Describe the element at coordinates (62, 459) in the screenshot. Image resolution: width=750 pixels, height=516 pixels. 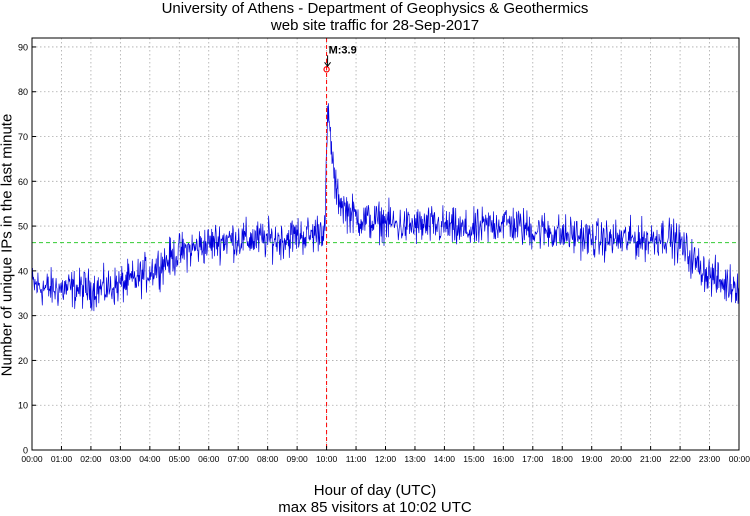
I see `x-tick-label: 01:00` at that location.